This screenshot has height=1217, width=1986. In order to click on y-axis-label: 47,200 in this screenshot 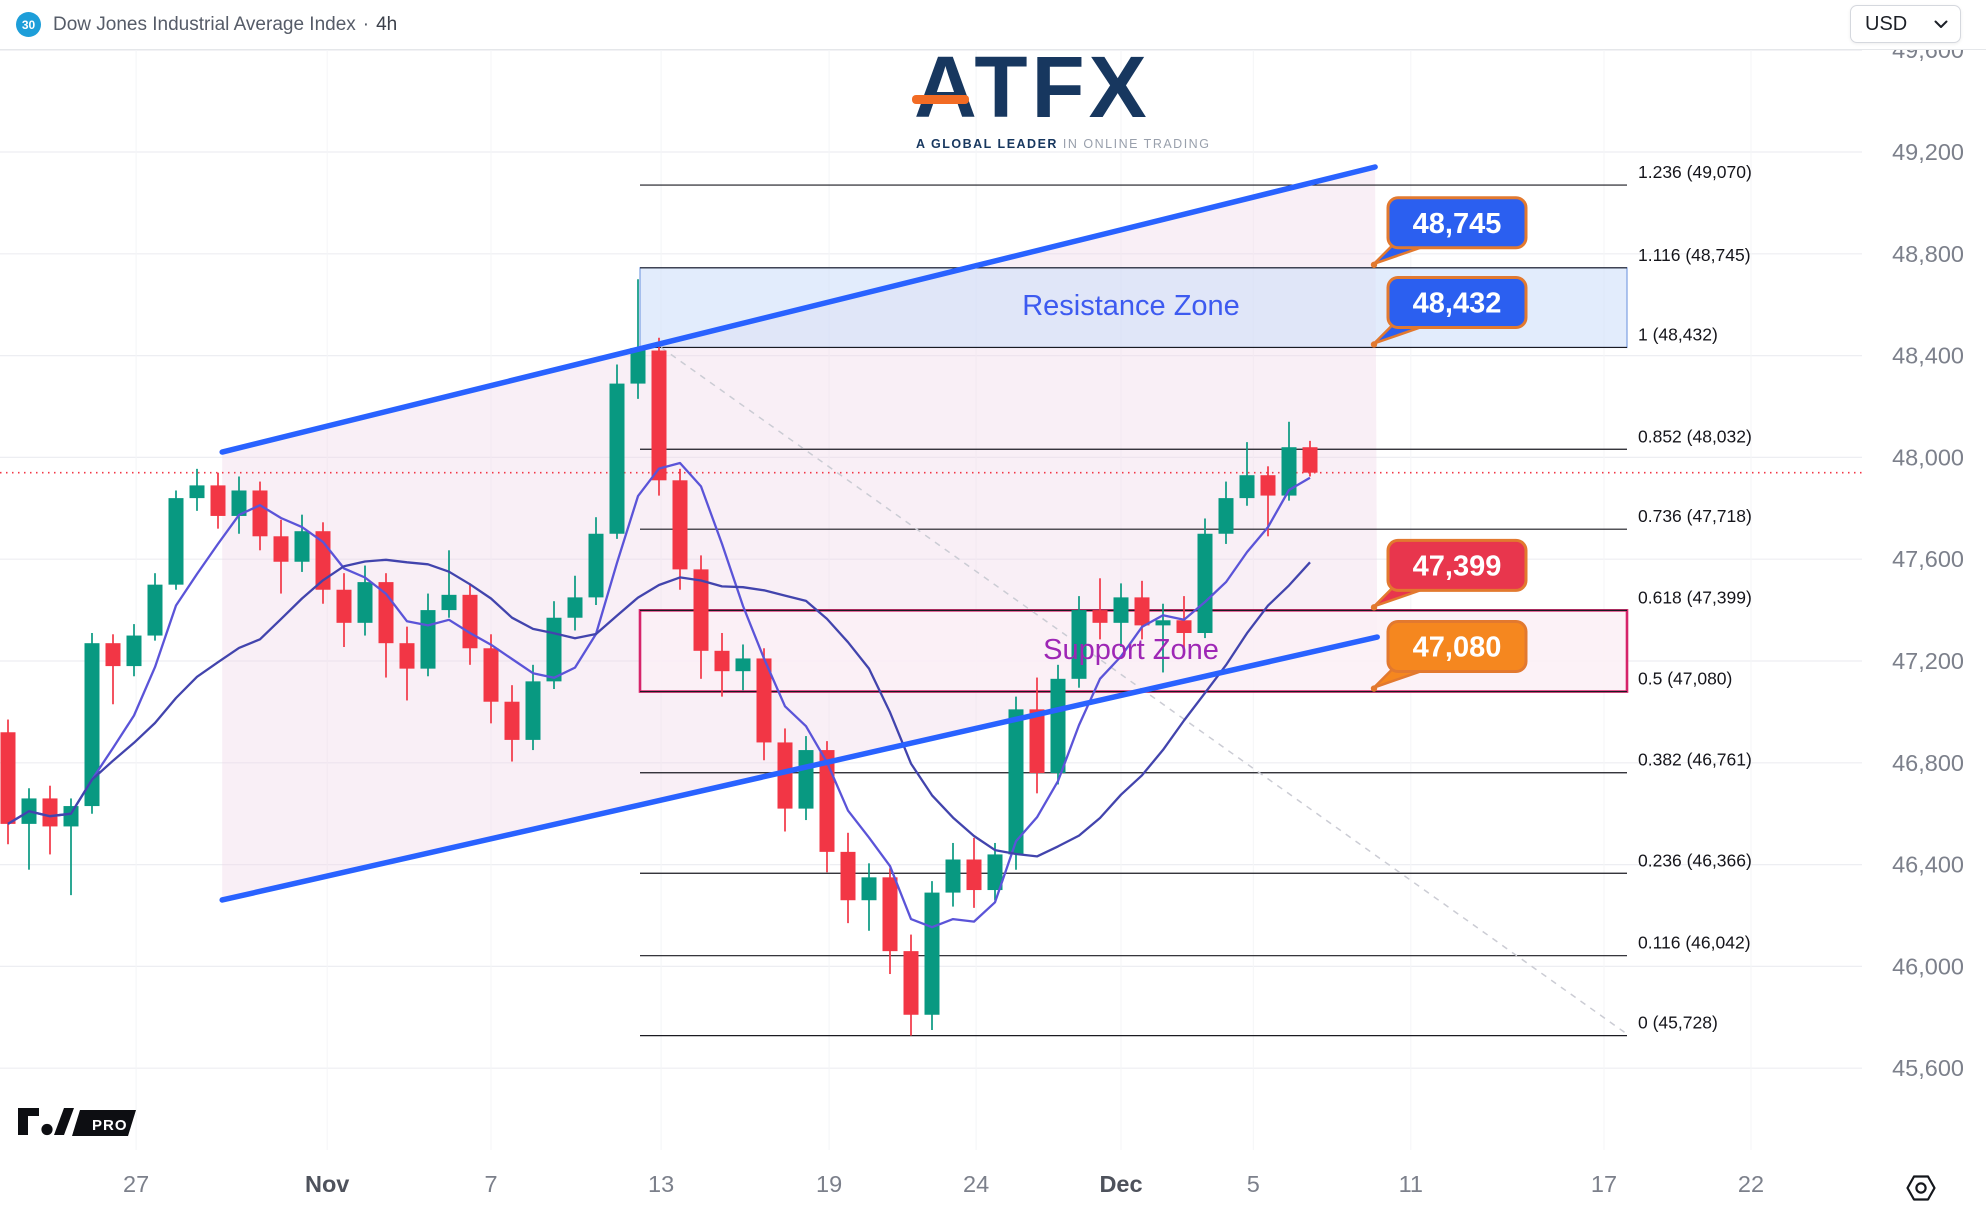, I will do `click(1928, 661)`.